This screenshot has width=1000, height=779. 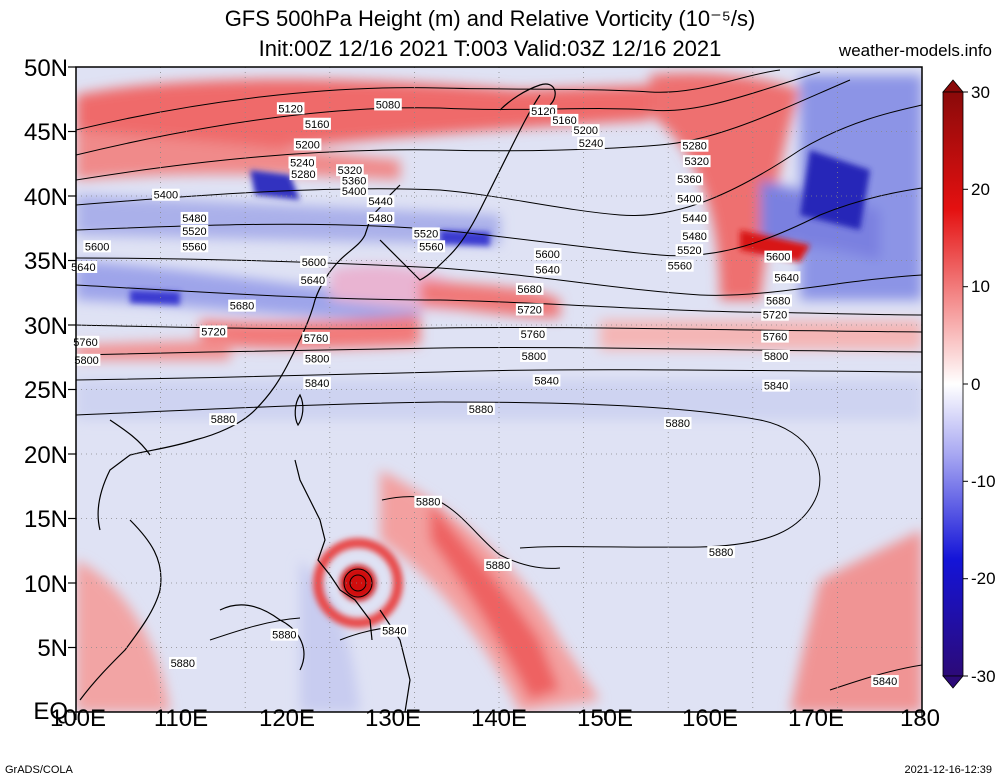 I want to click on lat-label: 45N, so click(x=45, y=132).